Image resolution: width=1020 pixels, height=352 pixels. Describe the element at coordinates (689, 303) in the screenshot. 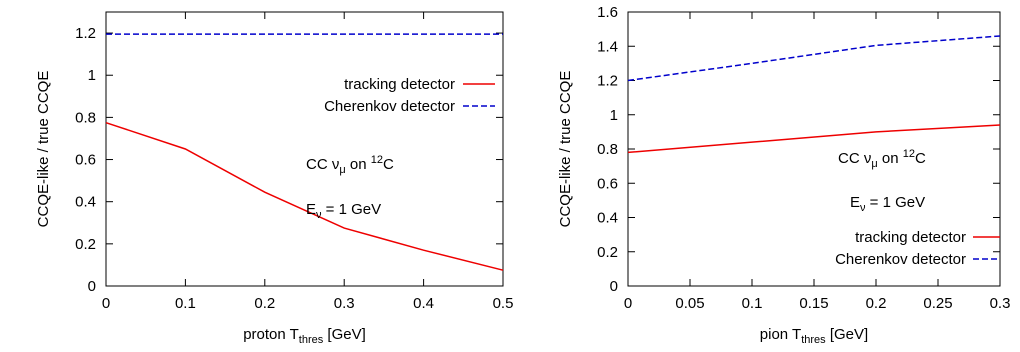

I see `x-tick-label: 0.05` at that location.